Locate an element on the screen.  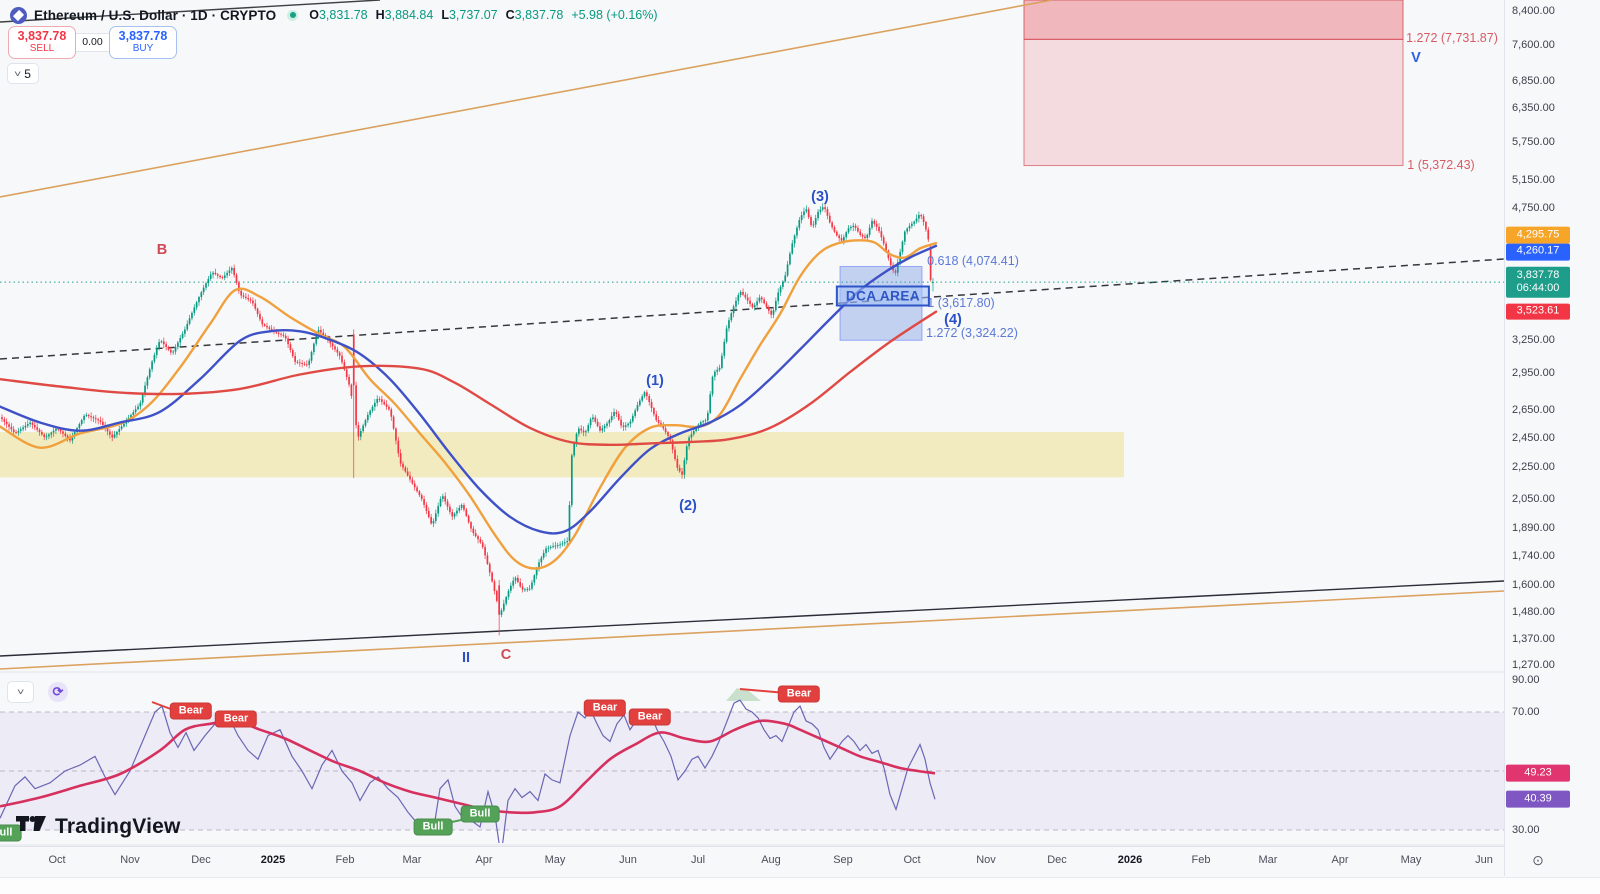
rsi-collapse-button: ˅ is located at coordinates (20, 692).